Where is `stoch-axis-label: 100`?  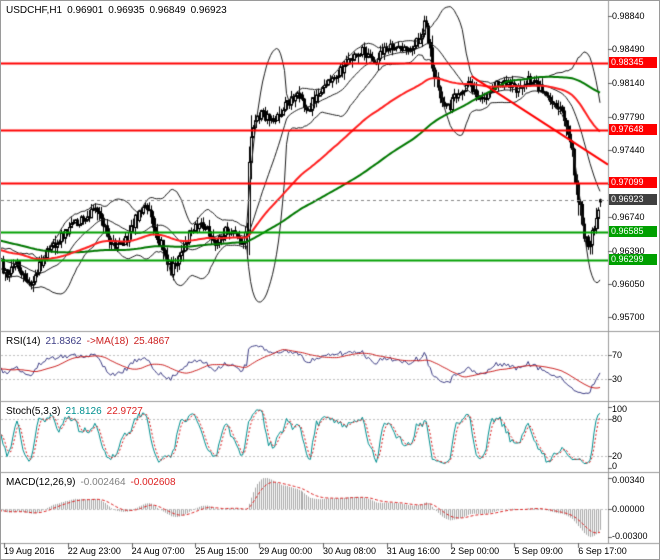 stoch-axis-label: 100 is located at coordinates (620, 409).